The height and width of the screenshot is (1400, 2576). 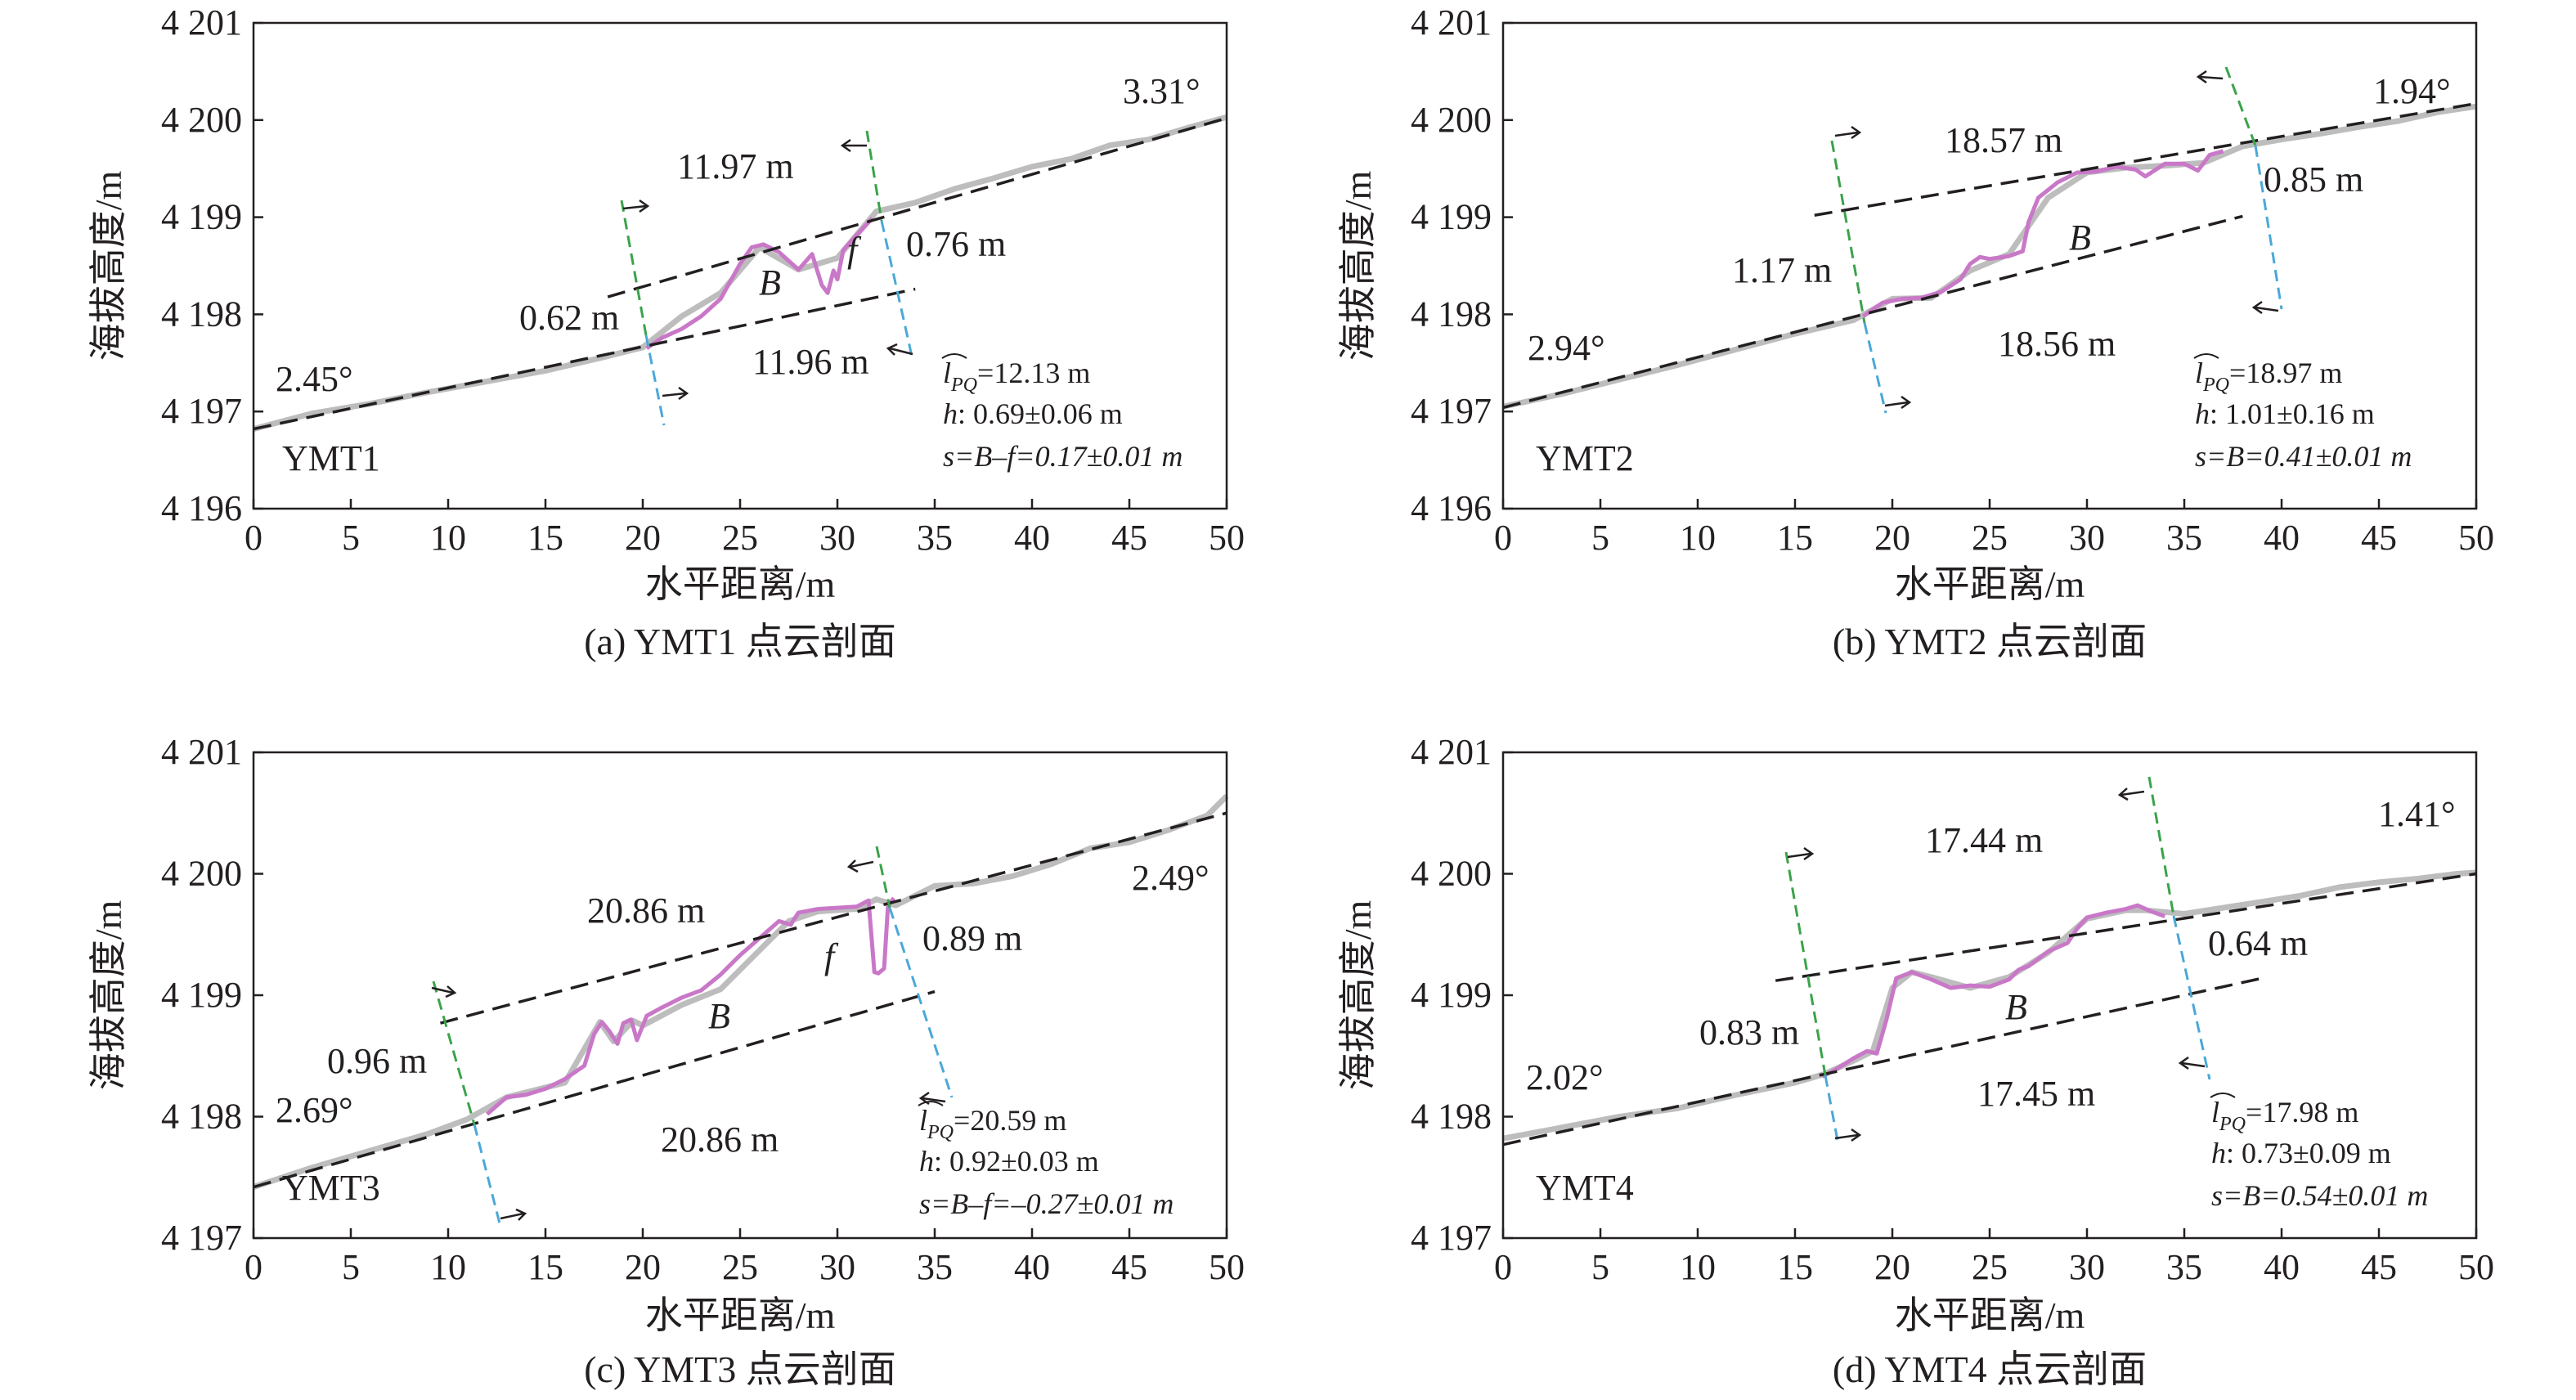 What do you see at coordinates (646, 911) in the screenshot?
I see `panel-c-length-upper: 20.86 m` at bounding box center [646, 911].